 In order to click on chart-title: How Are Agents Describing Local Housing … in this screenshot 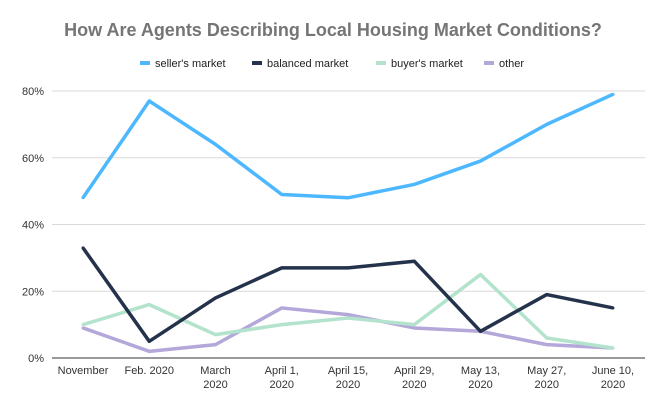, I will do `click(333, 30)`.